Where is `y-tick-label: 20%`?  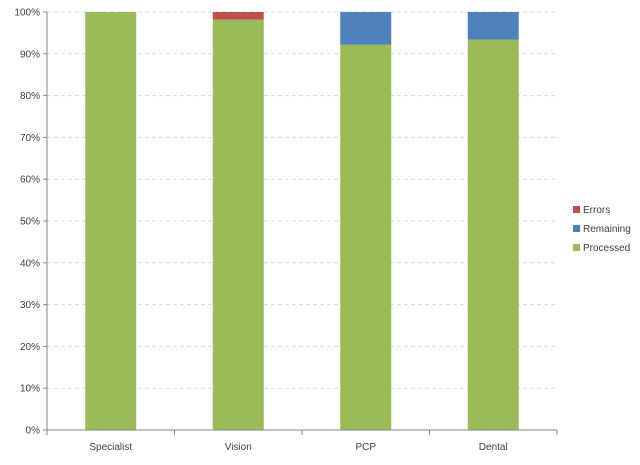
y-tick-label: 20% is located at coordinates (30, 347).